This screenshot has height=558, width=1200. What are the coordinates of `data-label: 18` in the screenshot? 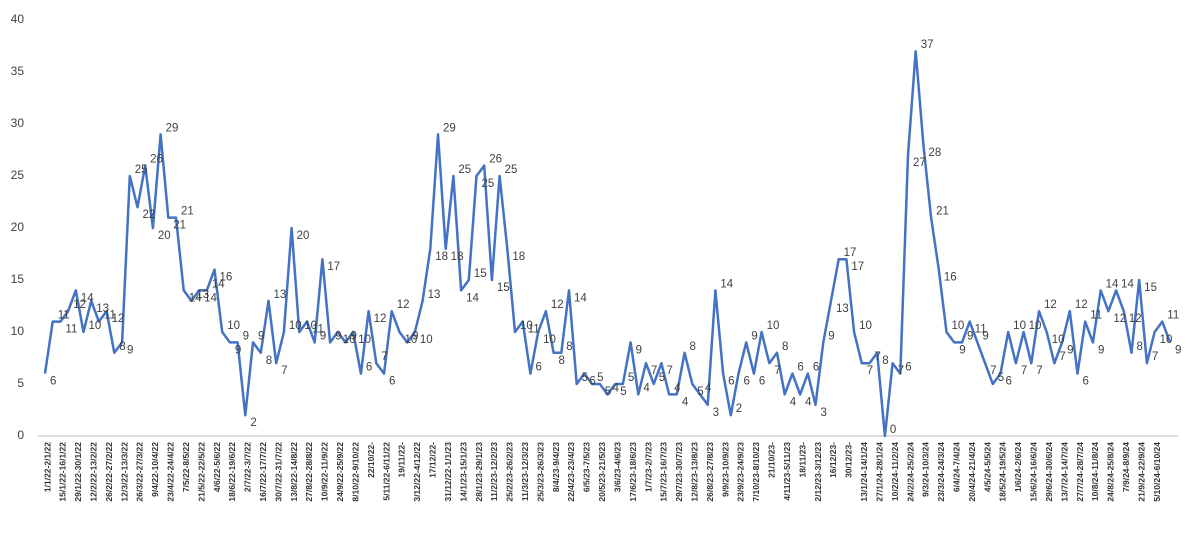 It's located at (518, 257).